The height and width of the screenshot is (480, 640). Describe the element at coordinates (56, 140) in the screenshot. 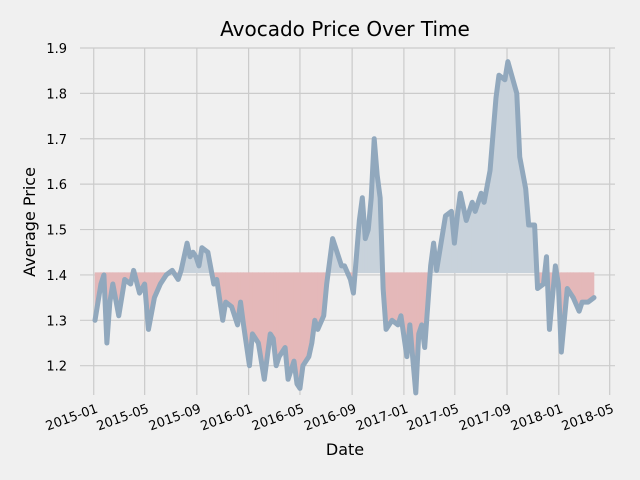

I see `y-tick-label: 1.7` at that location.